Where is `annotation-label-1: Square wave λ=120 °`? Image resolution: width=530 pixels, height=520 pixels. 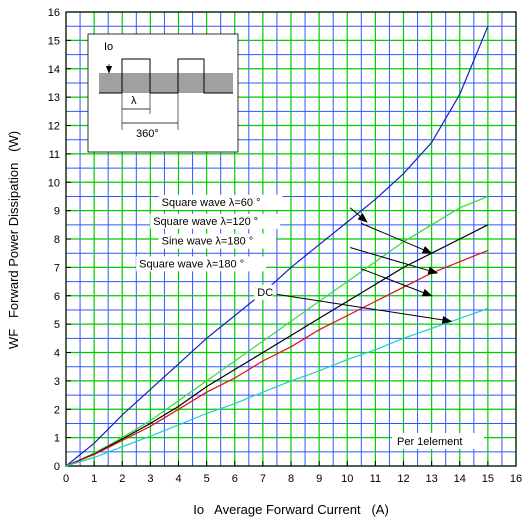
annotation-label-1: Square wave λ=120 ° is located at coordinates (205, 222).